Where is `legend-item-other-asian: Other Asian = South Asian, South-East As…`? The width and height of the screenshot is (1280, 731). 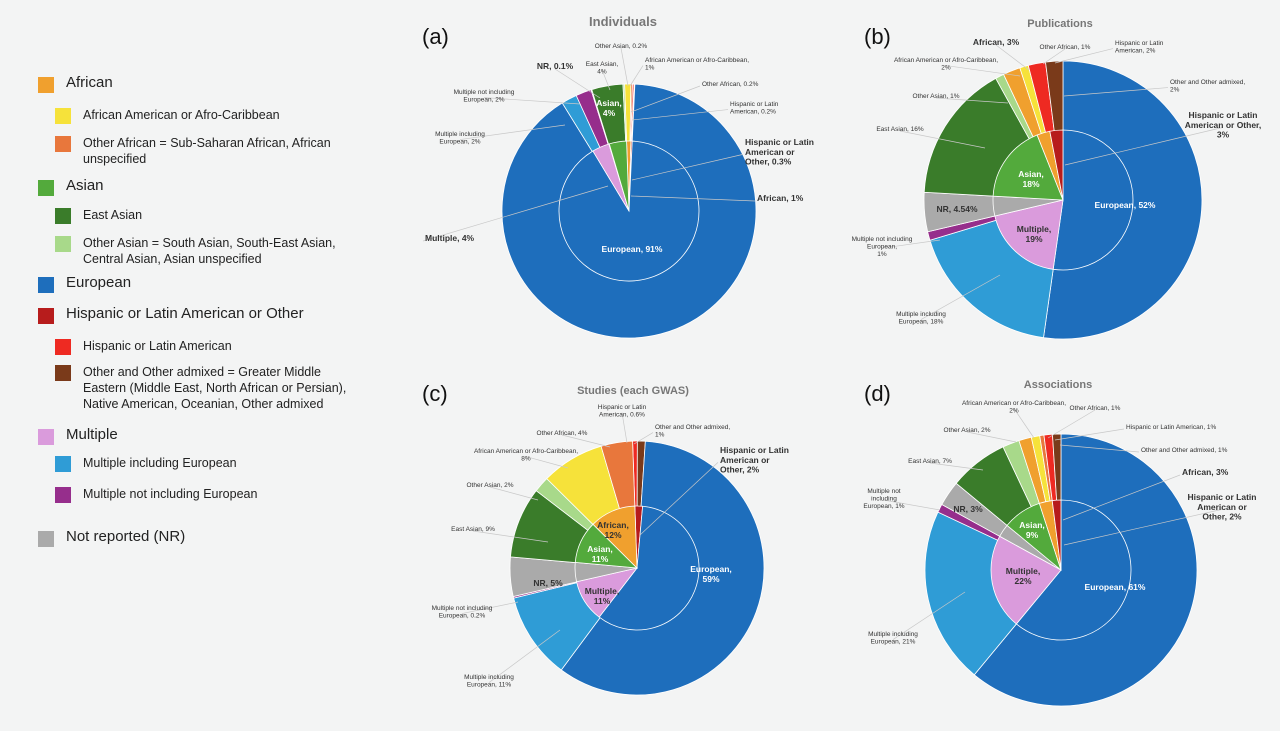 legend-item-other-asian: Other Asian = South Asian, South-East As… is located at coordinates (207, 251).